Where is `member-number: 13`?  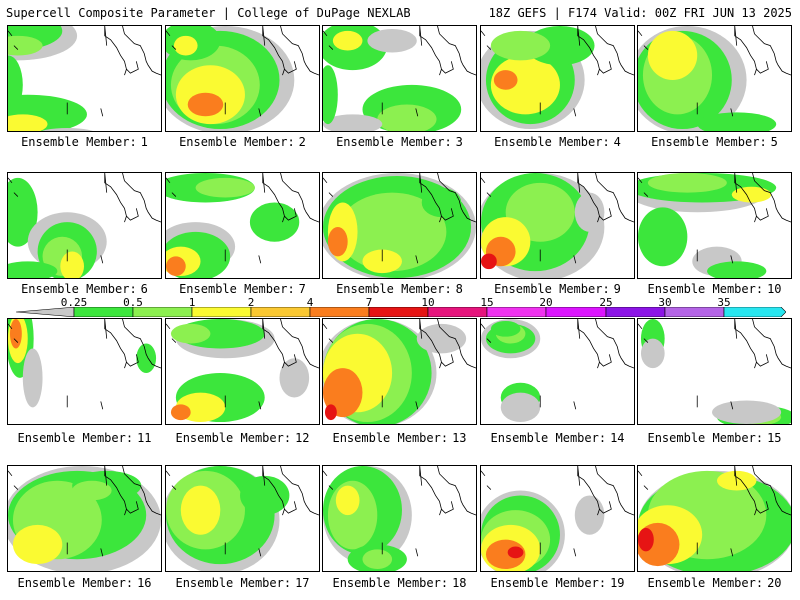
member-number: 13 is located at coordinates (459, 438).